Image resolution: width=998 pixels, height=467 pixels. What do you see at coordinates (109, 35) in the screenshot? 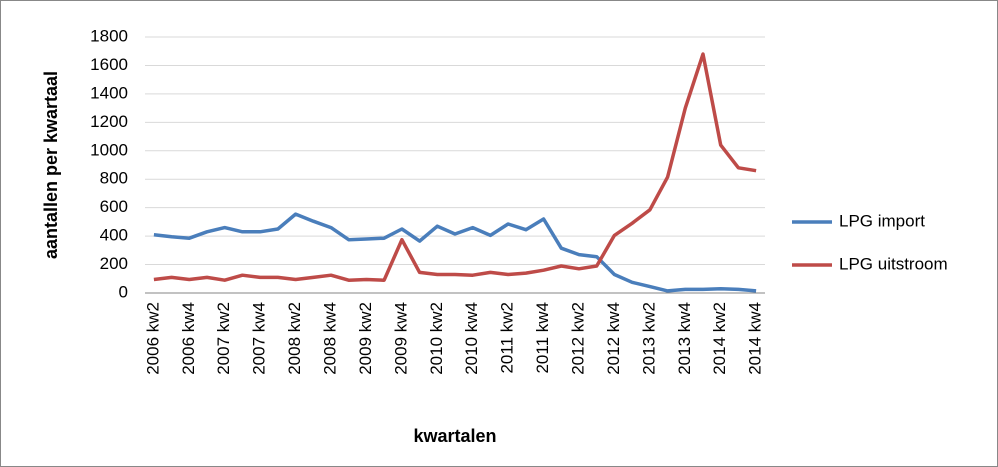
I see `y-tick-label: 1800` at bounding box center [109, 35].